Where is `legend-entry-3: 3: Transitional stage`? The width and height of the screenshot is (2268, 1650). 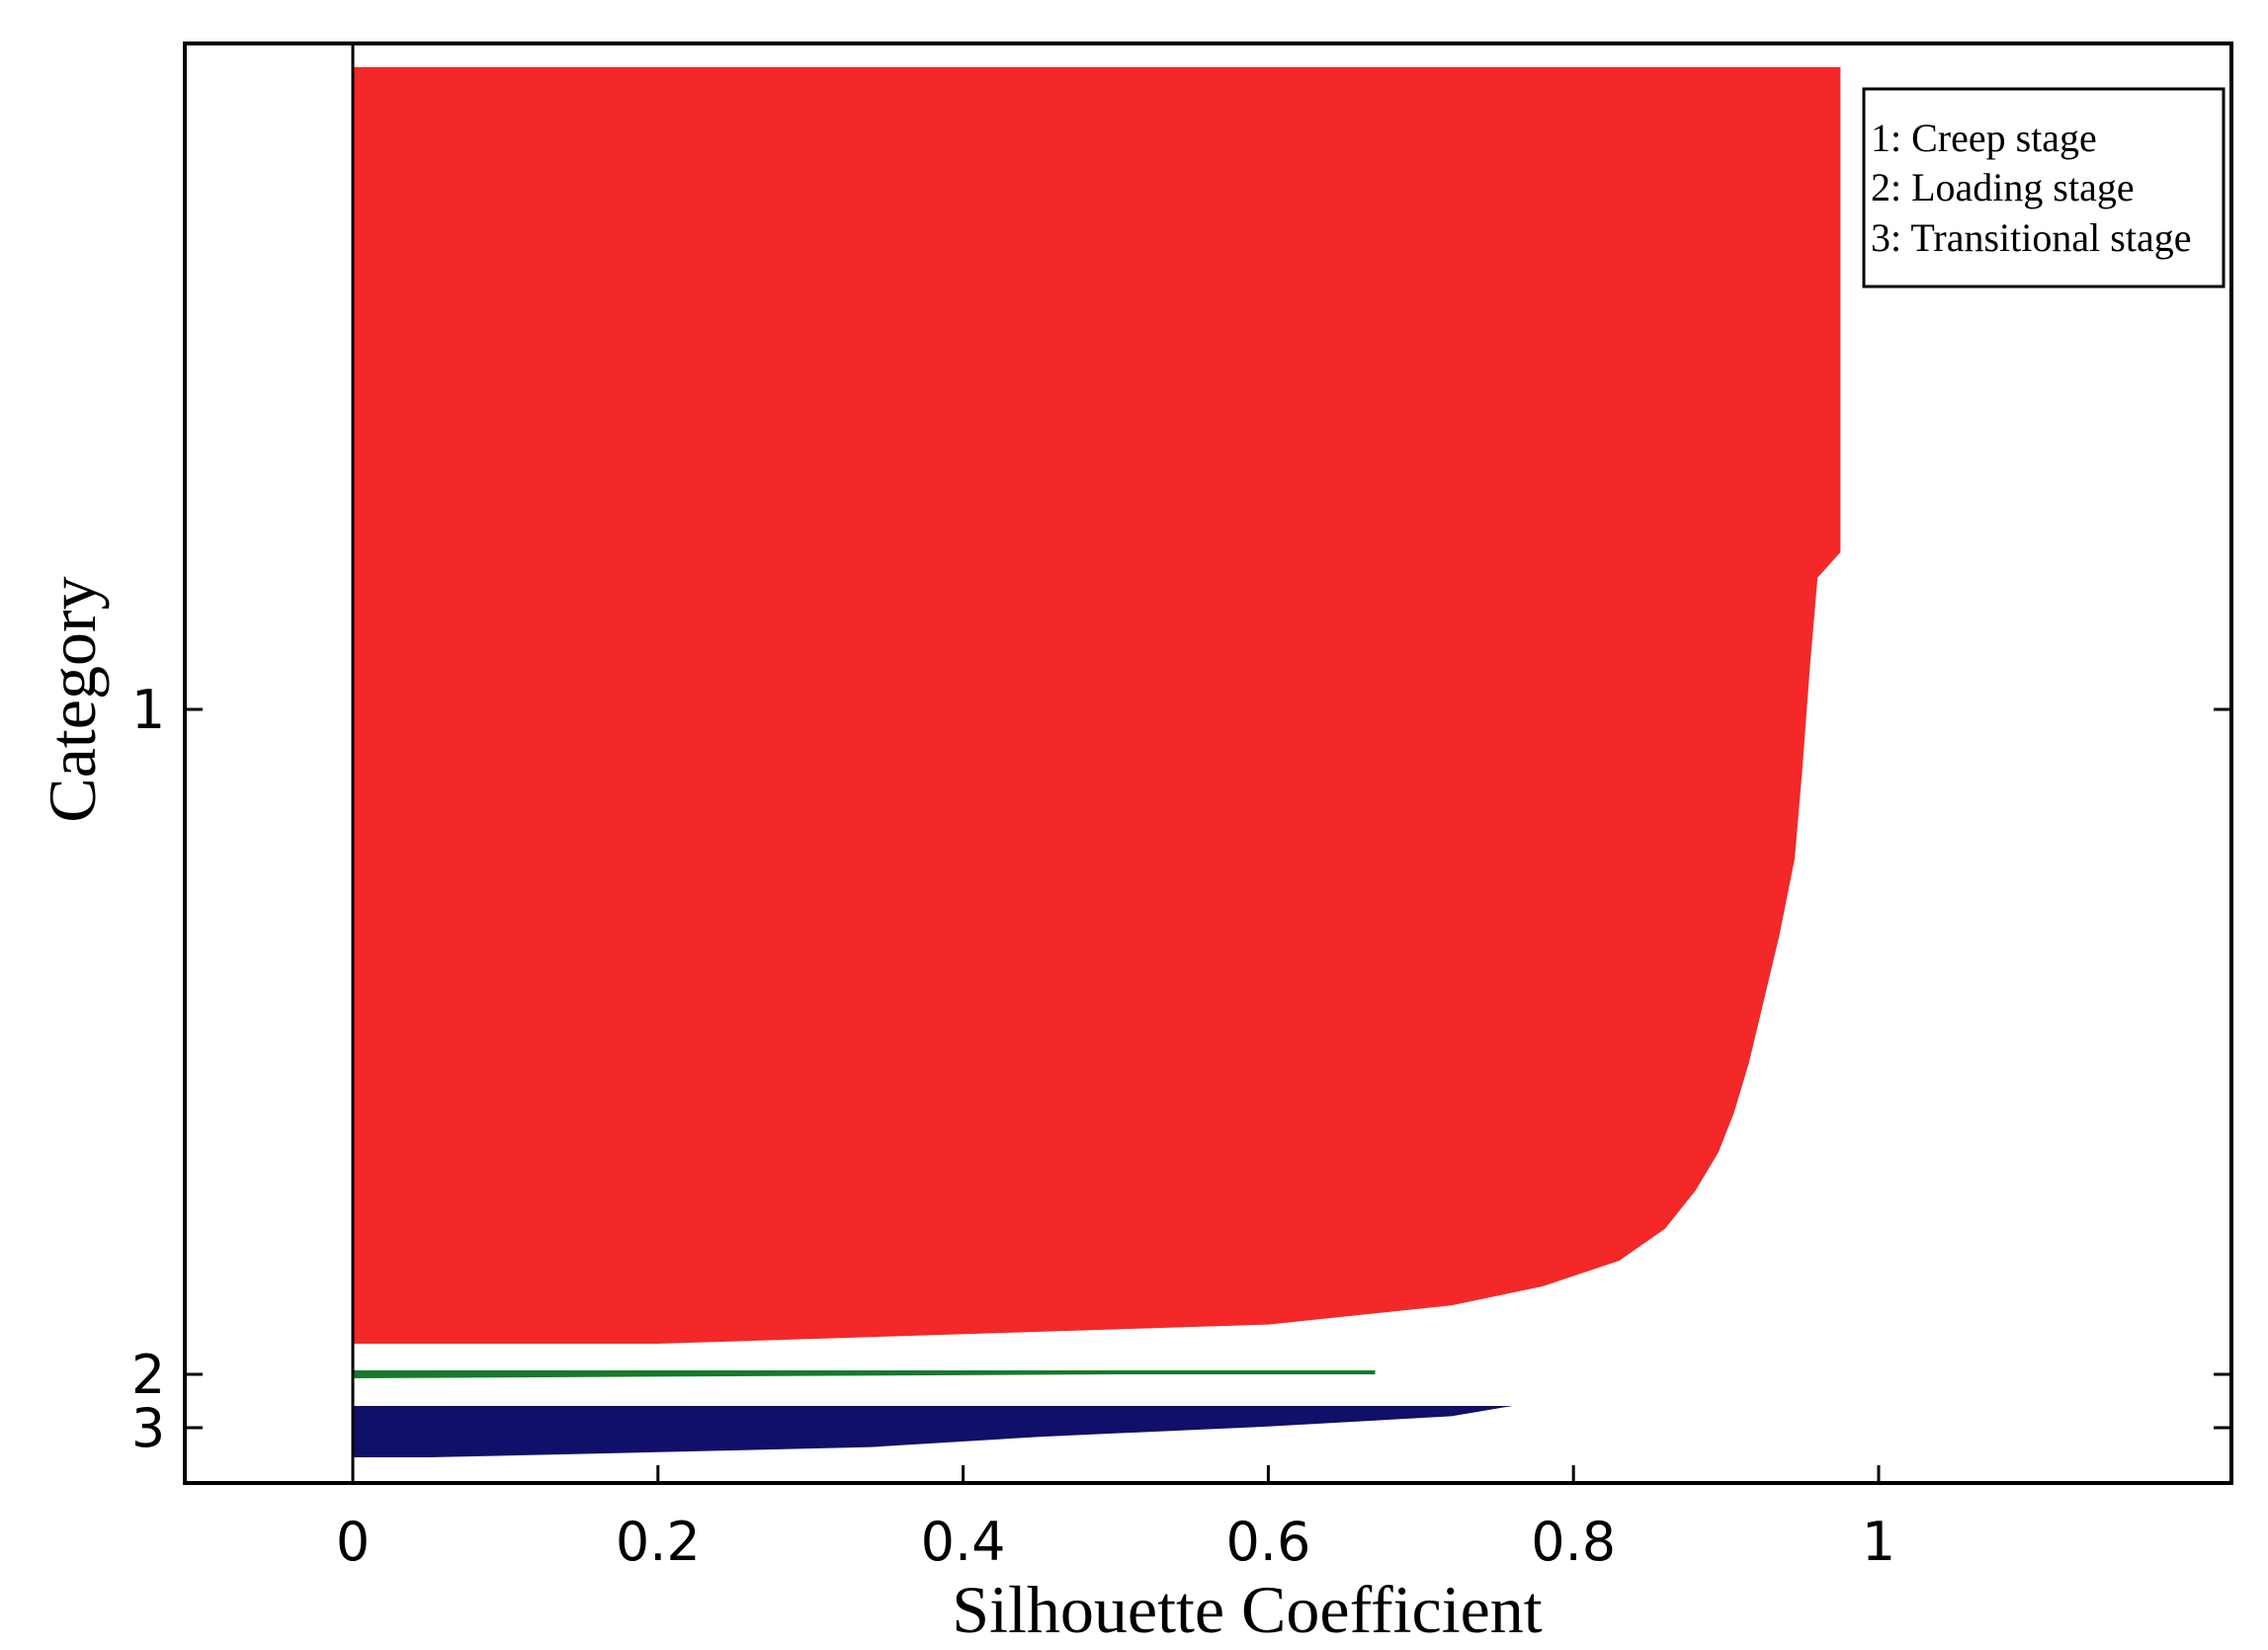 legend-entry-3: 3: Transitional stage is located at coordinates (2031, 238).